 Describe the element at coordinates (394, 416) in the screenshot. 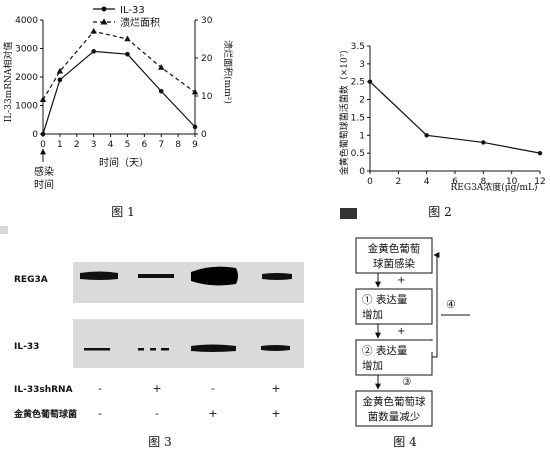

I see `box-result-line2: 菌数量减少` at that location.